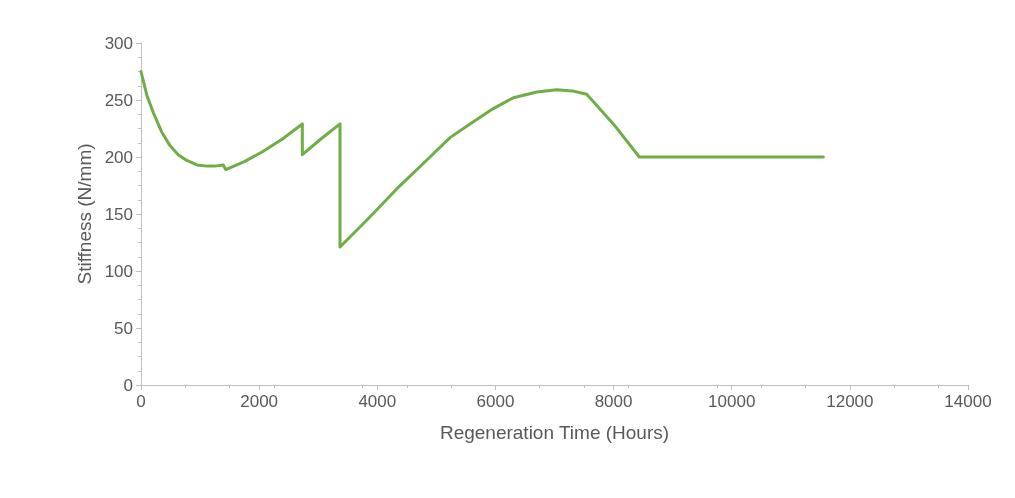 This screenshot has height=498, width=1015. What do you see at coordinates (118, 214) in the screenshot?
I see `y-tick-label: 150` at bounding box center [118, 214].